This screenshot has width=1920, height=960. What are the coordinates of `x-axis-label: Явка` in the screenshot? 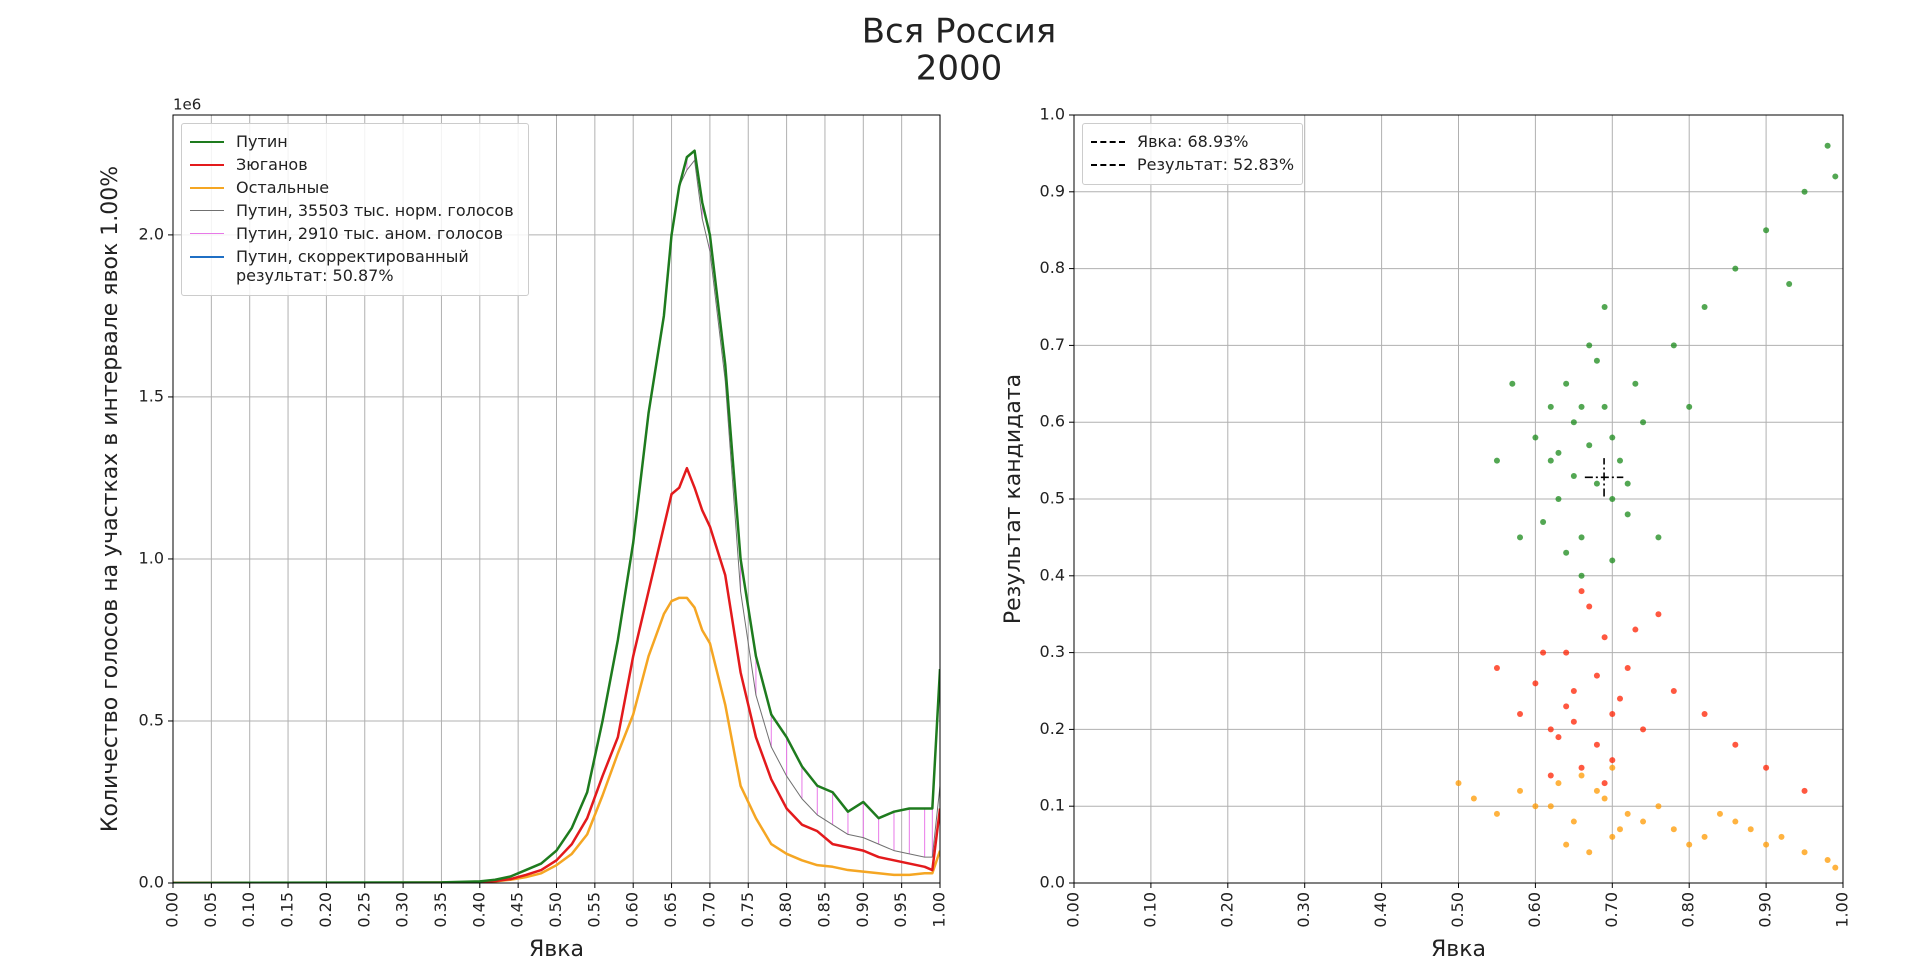 It's located at (556, 948).